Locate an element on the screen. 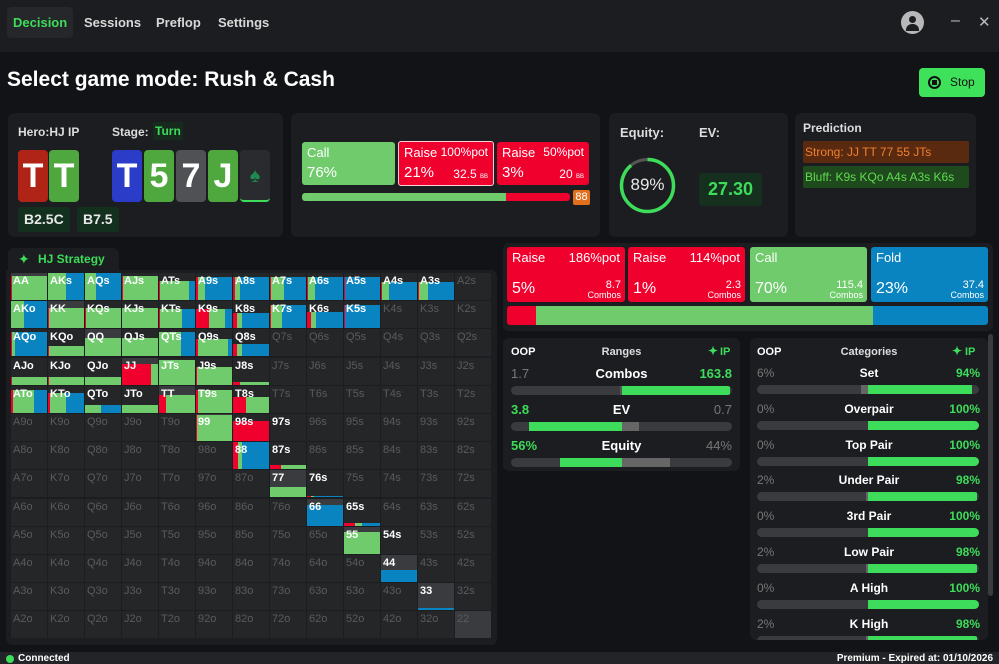 This screenshot has height=664, width=999. range-cell: J7o is located at coordinates (140, 484).